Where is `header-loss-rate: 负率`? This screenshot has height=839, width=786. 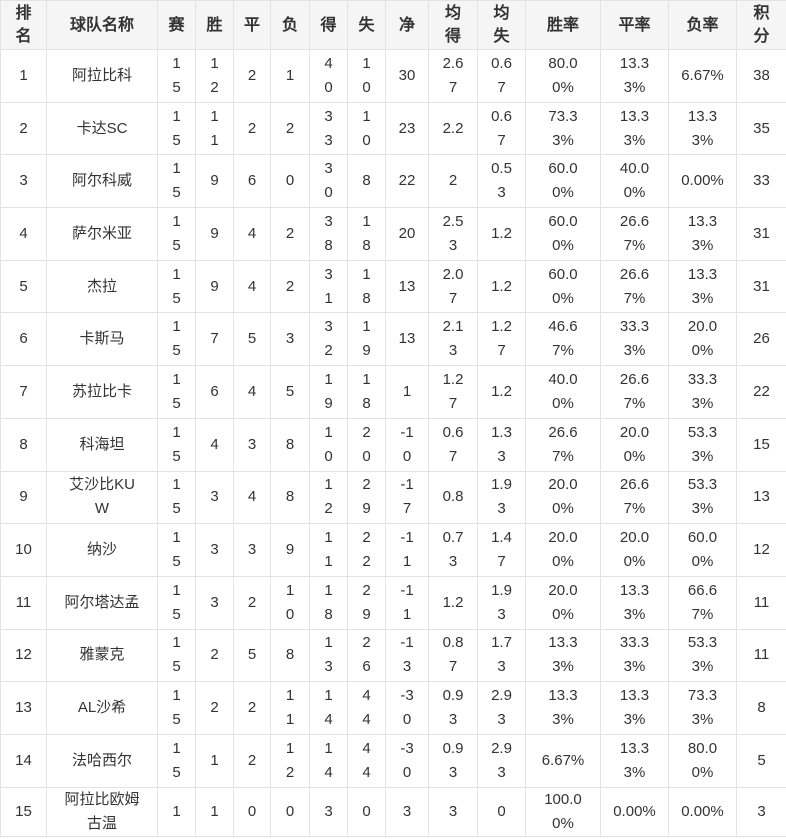
header-loss-rate: 负率 is located at coordinates (702, 25).